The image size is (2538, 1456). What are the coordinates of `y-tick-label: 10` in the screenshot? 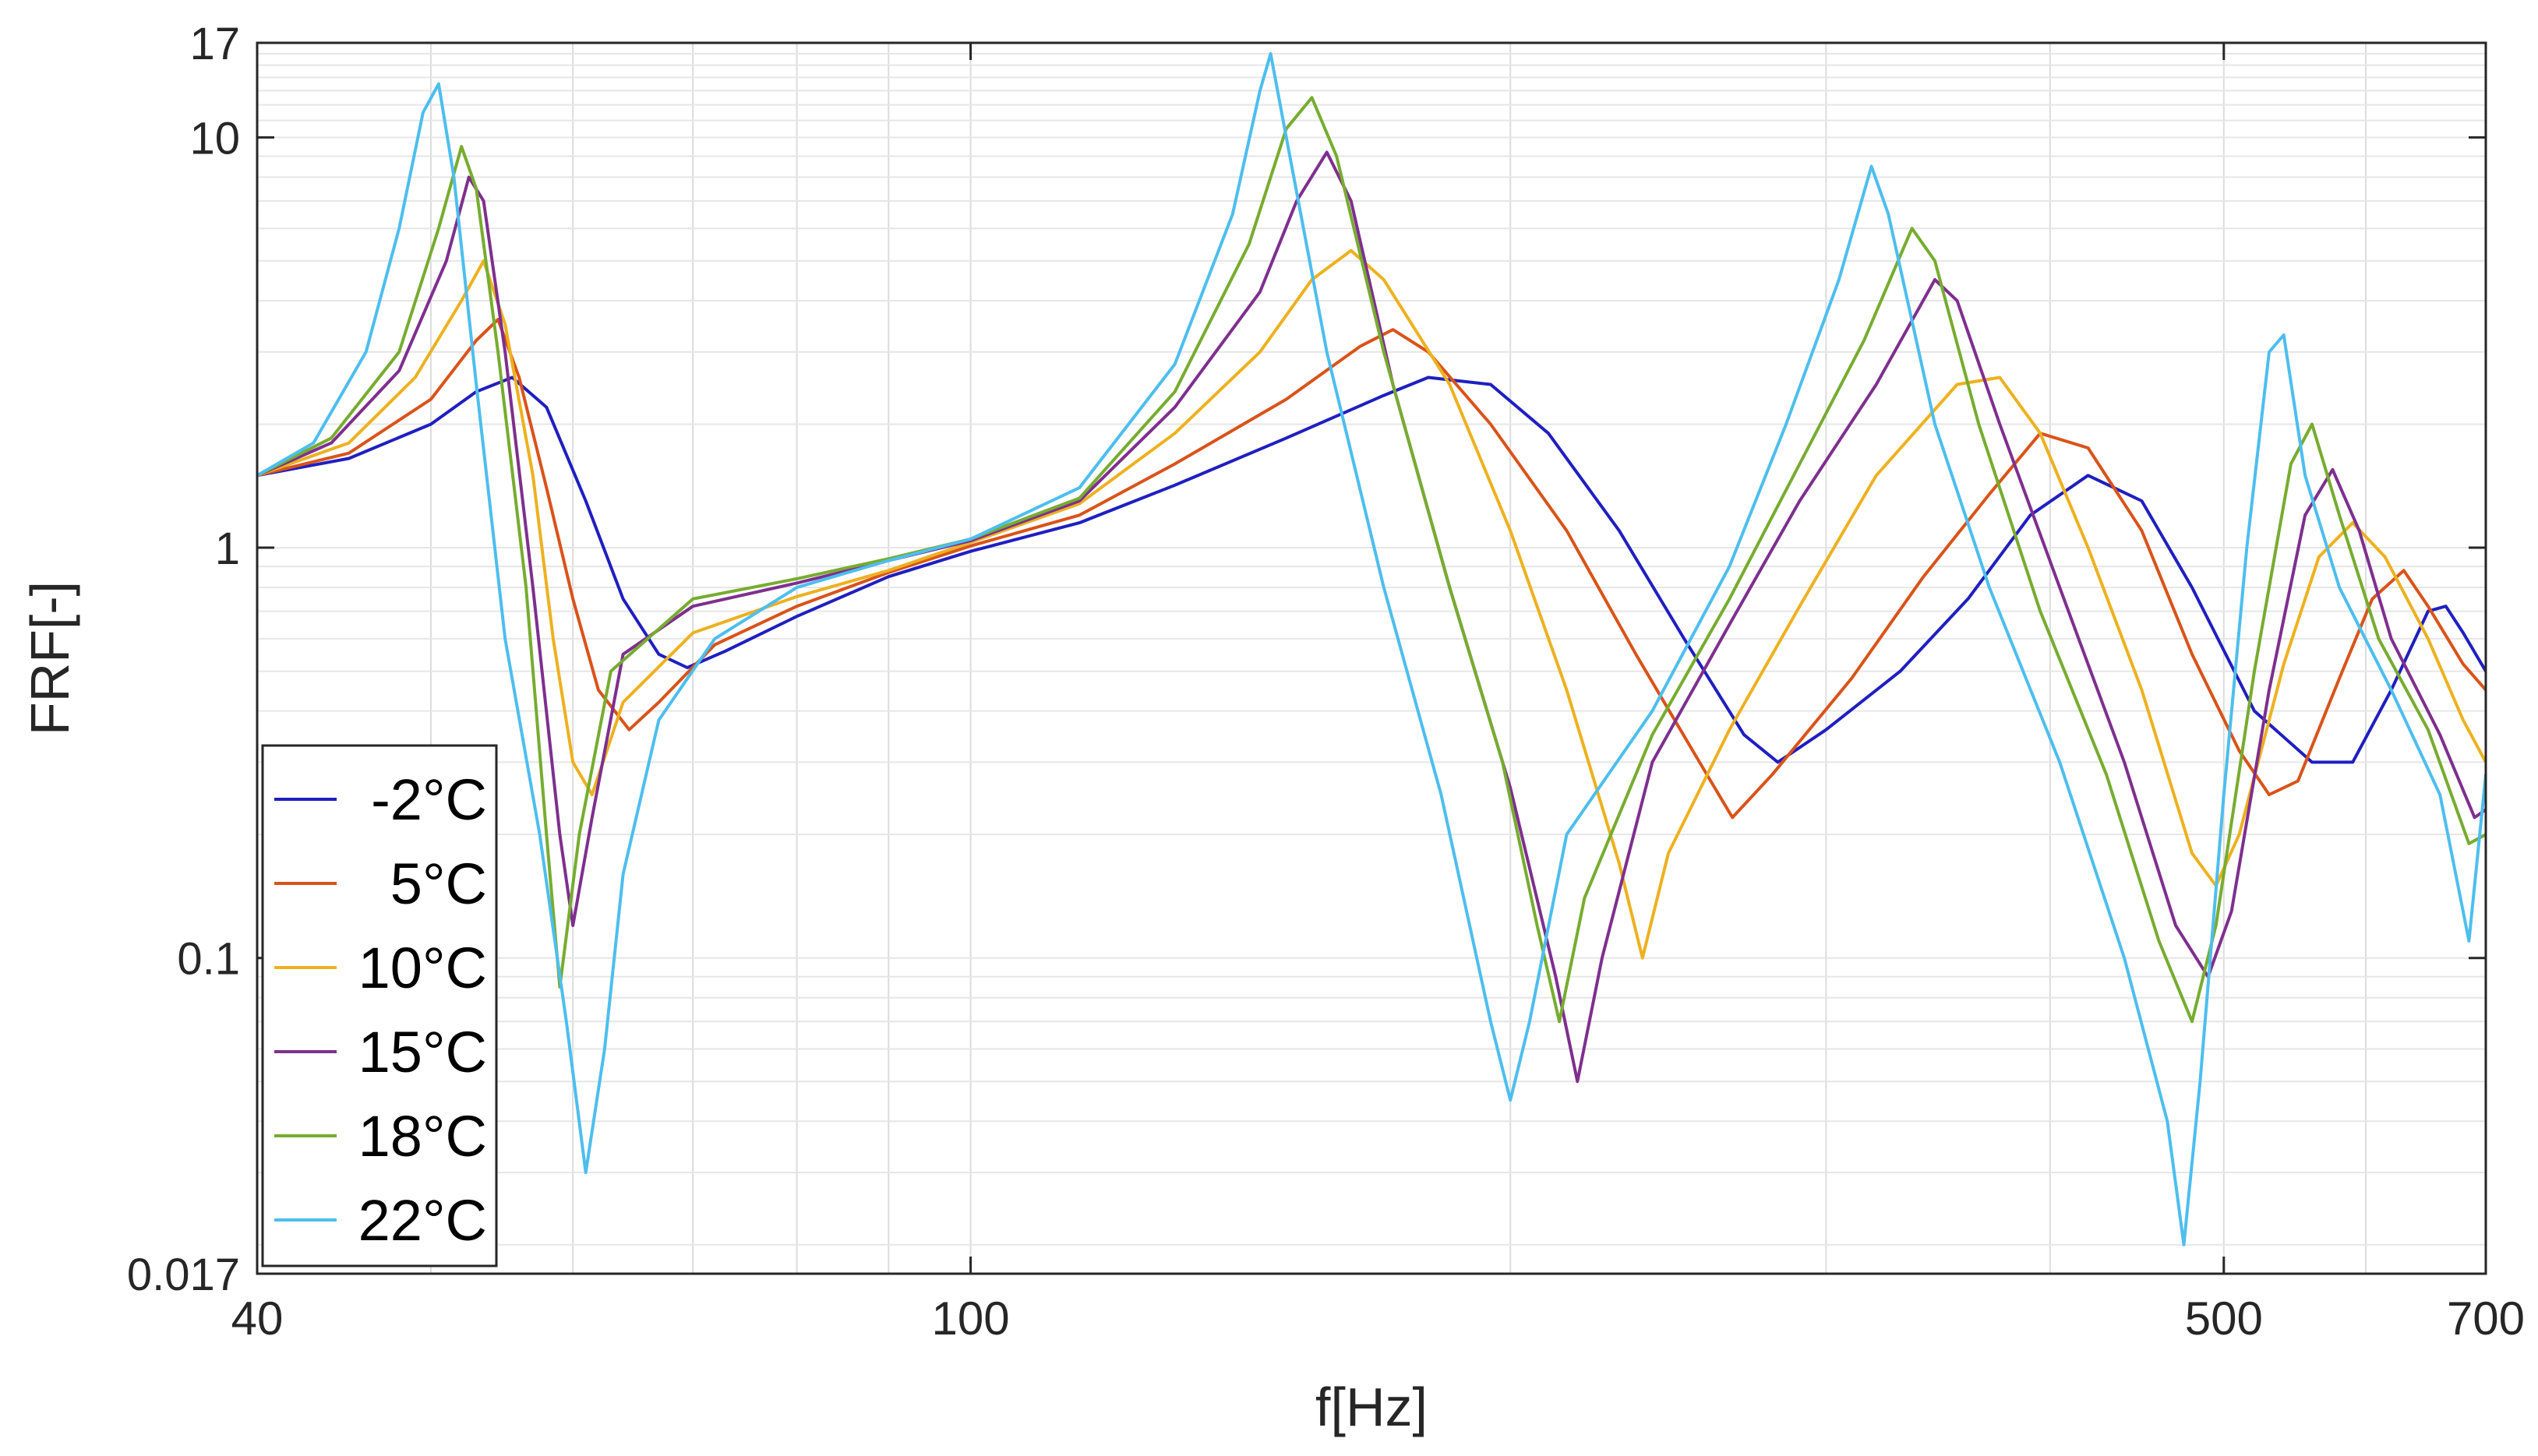 It's located at (214, 139).